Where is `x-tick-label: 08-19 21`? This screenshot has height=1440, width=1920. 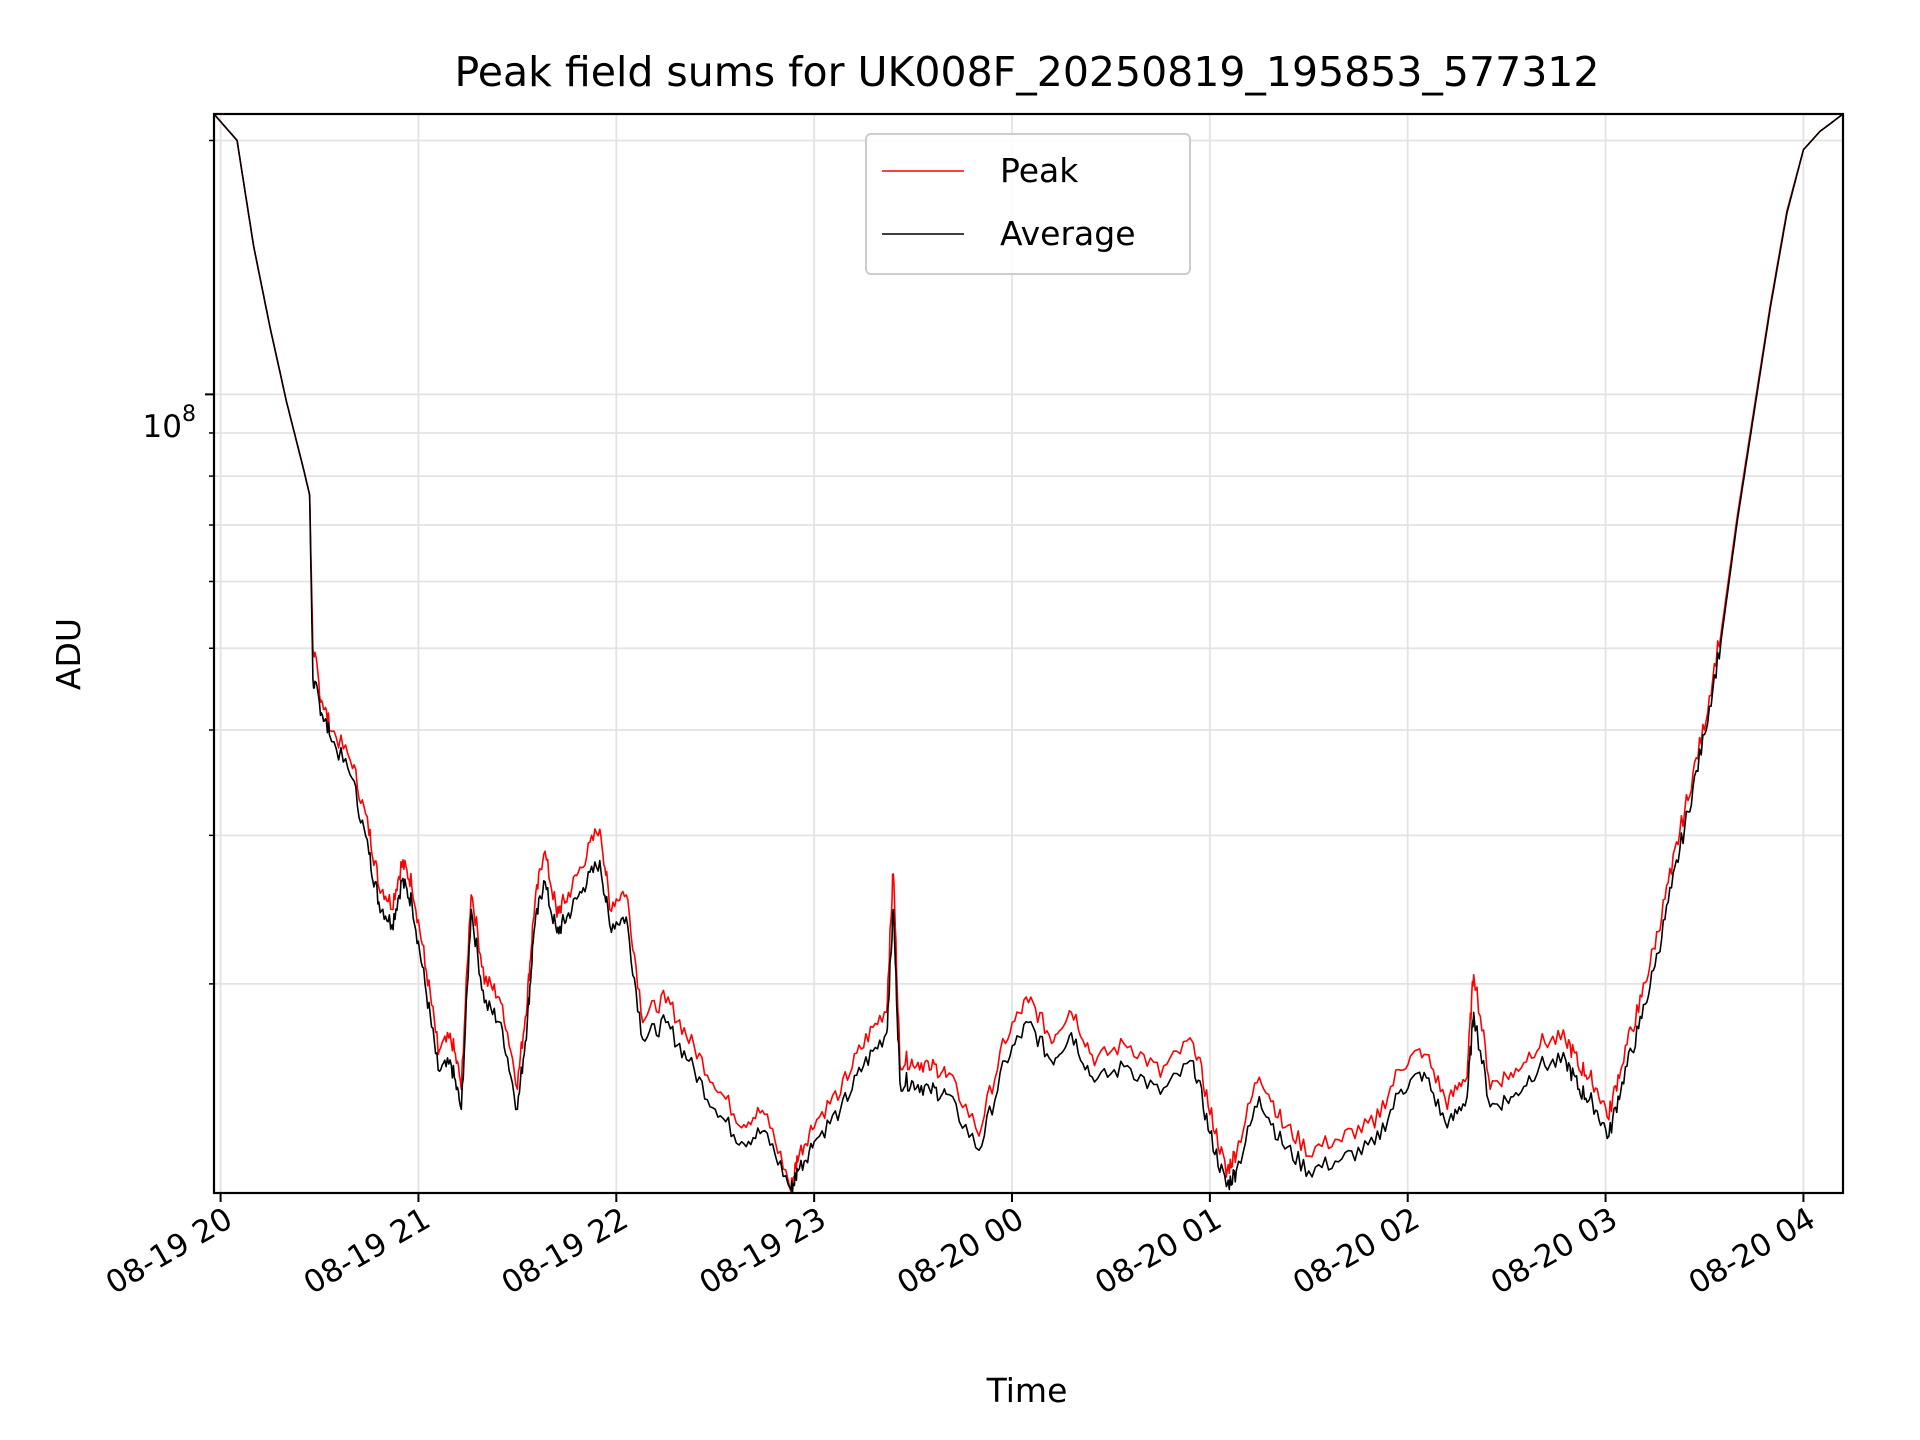
x-tick-label: 08-19 21 is located at coordinates (367, 1251).